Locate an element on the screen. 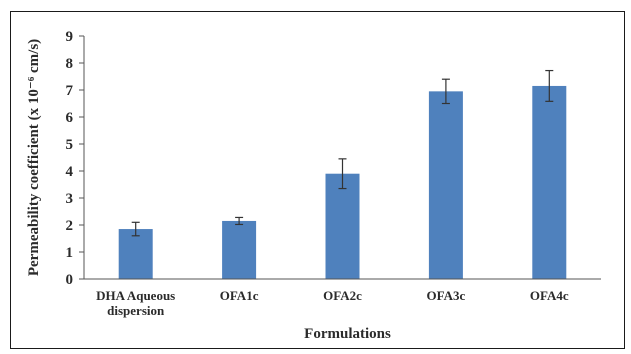  y-tick-label: 2 is located at coordinates (70, 226).